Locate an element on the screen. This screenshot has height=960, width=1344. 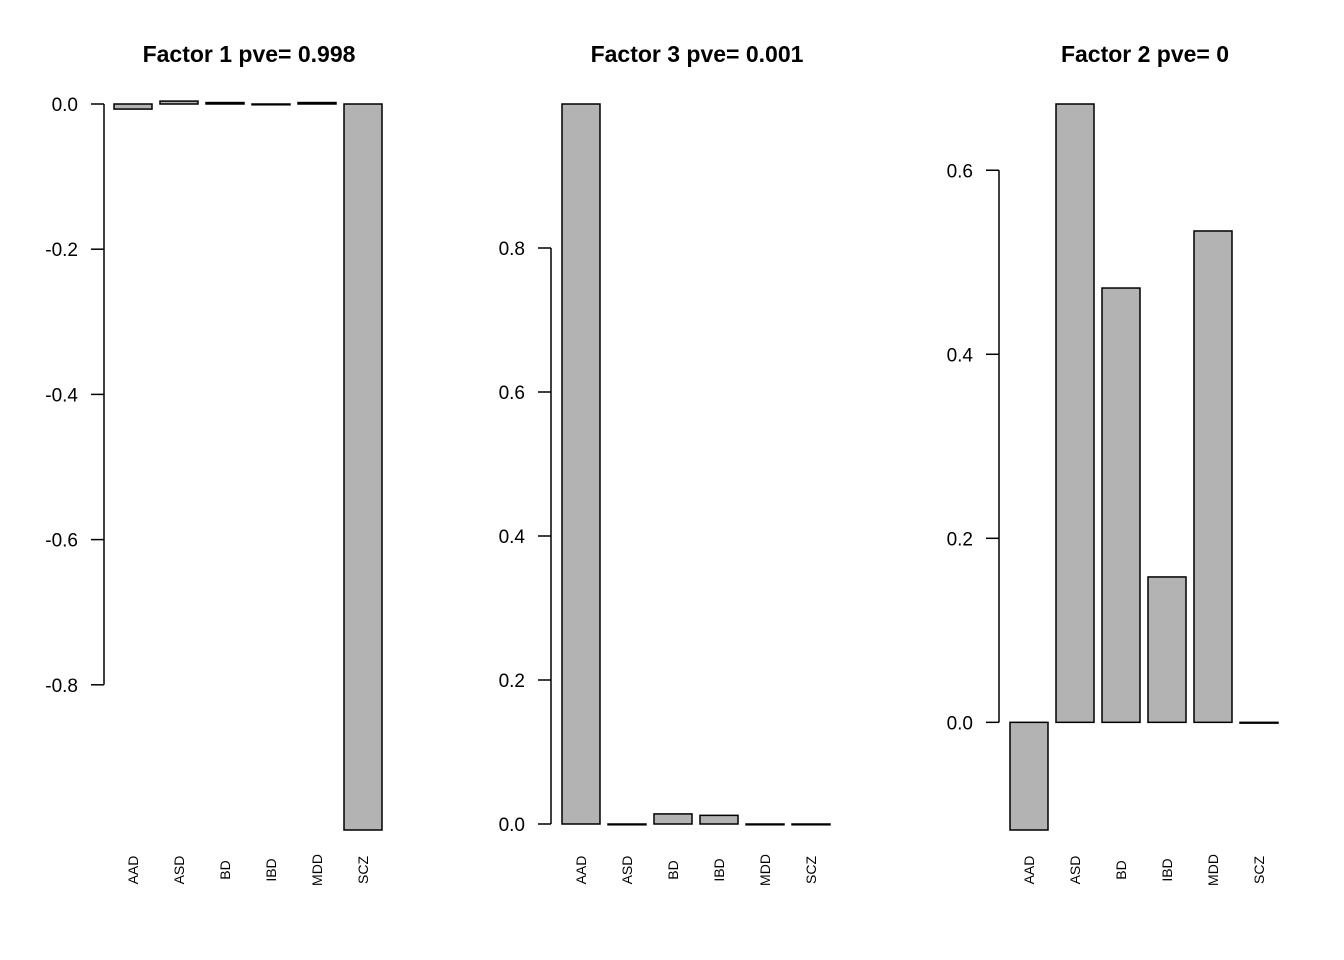
chart-title: Factor 2 pve= 0 is located at coordinates (1145, 54).